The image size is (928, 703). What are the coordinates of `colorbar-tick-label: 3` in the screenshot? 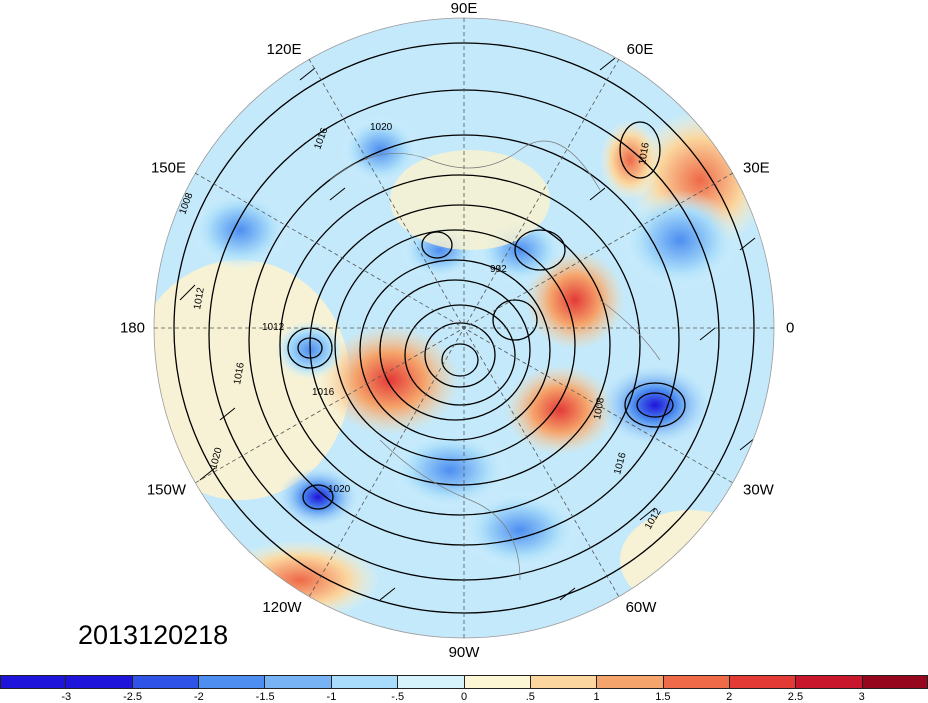 It's located at (861, 697).